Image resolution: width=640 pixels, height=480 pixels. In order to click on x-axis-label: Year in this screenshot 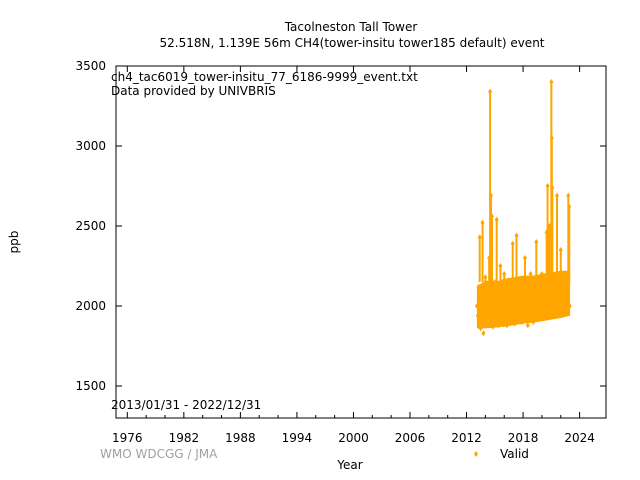, I will do `click(349, 465)`.